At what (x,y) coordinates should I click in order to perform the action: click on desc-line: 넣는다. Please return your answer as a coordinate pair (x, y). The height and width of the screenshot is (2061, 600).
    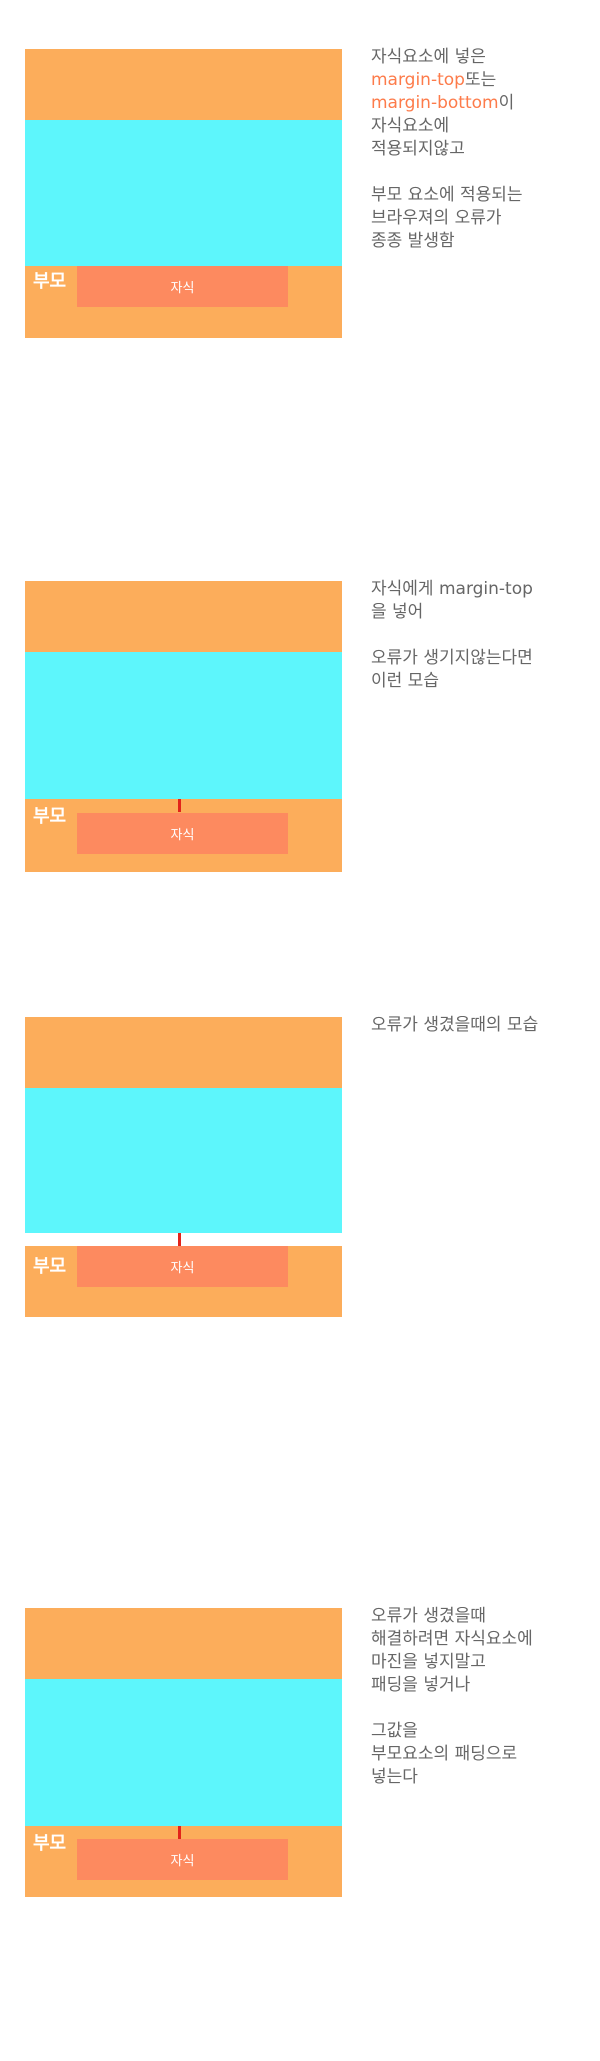
    Looking at the image, I should click on (394, 1777).